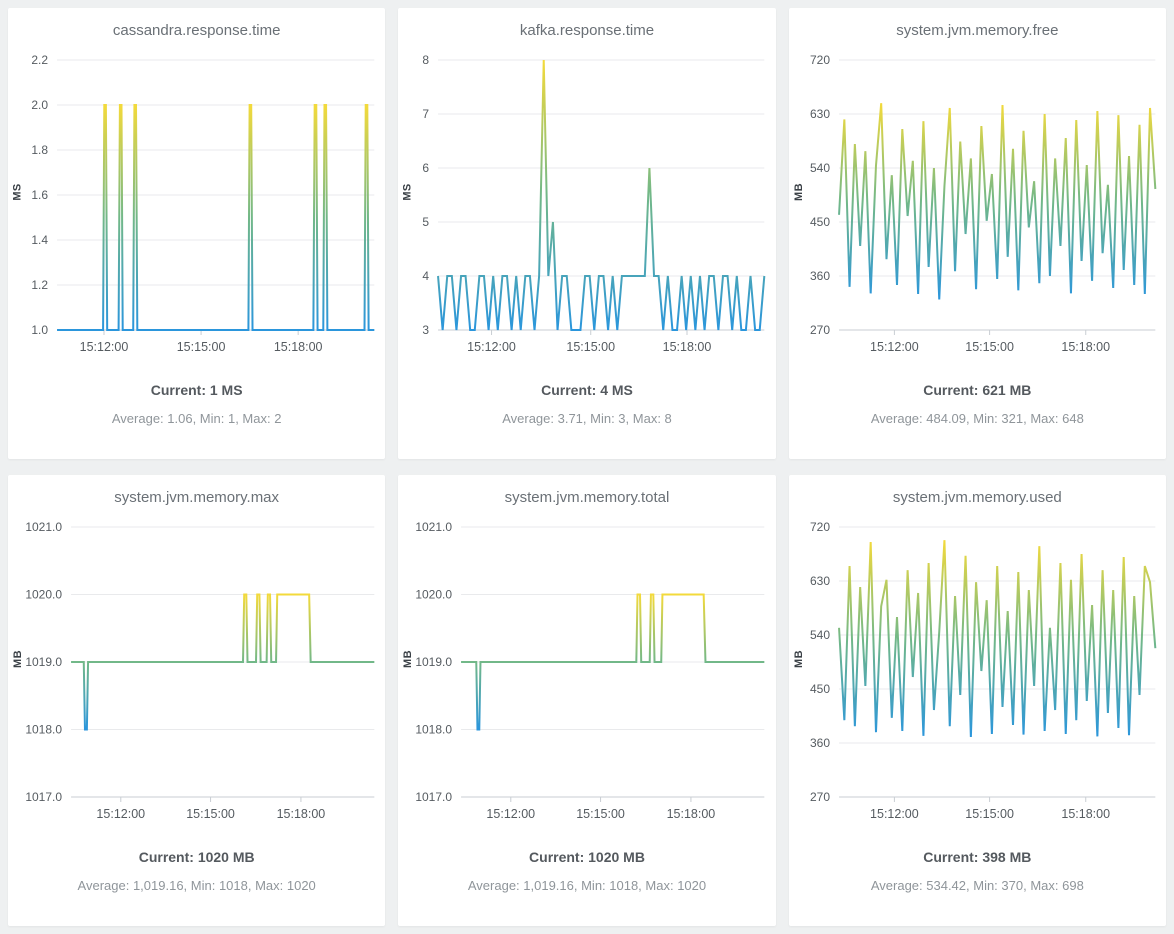 The image size is (1174, 934). I want to click on stats-summary-label: Average: 1.06, Min: 1, Max: 2, so click(196, 418).